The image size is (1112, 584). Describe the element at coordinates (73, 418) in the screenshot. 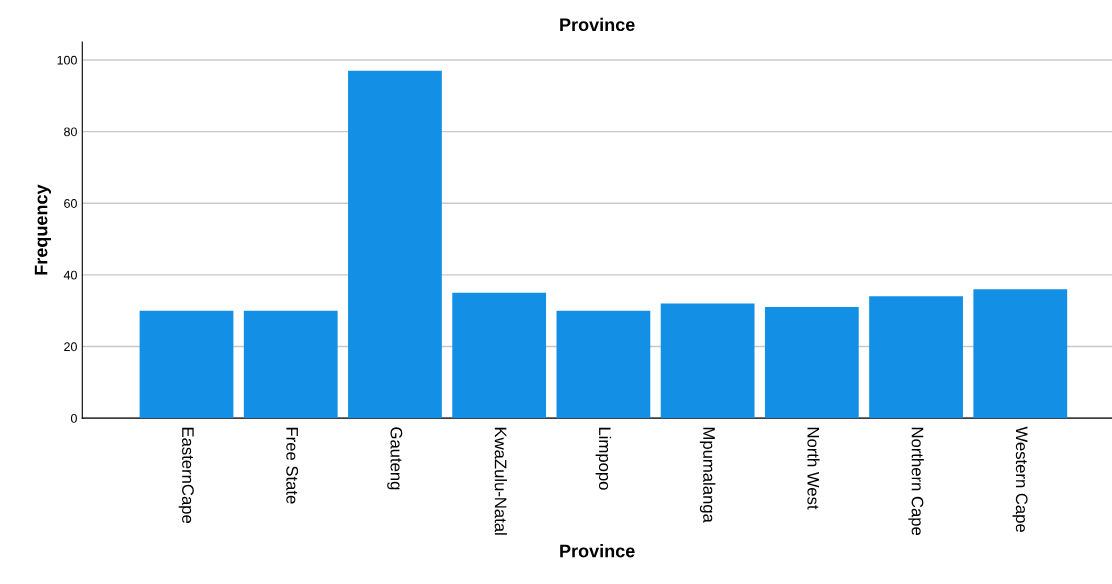

I see `y-tick-label: 0` at that location.